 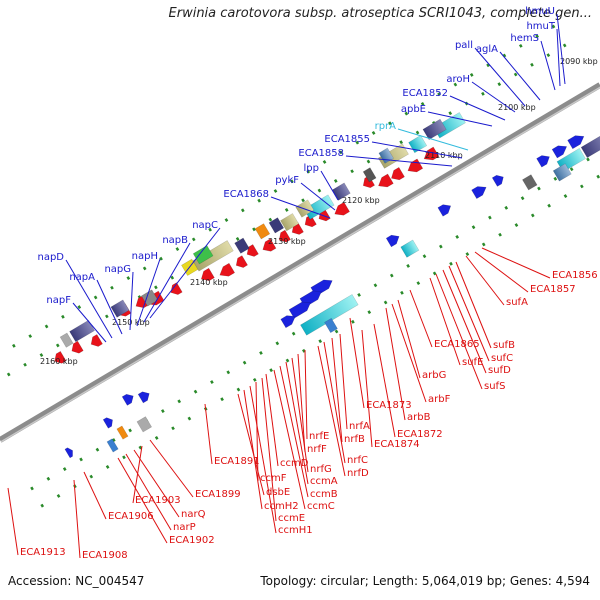 What do you see at coordinates (337, 390) in the screenshot?
I see `gene-label-nrfb-leader` at bounding box center [337, 390].